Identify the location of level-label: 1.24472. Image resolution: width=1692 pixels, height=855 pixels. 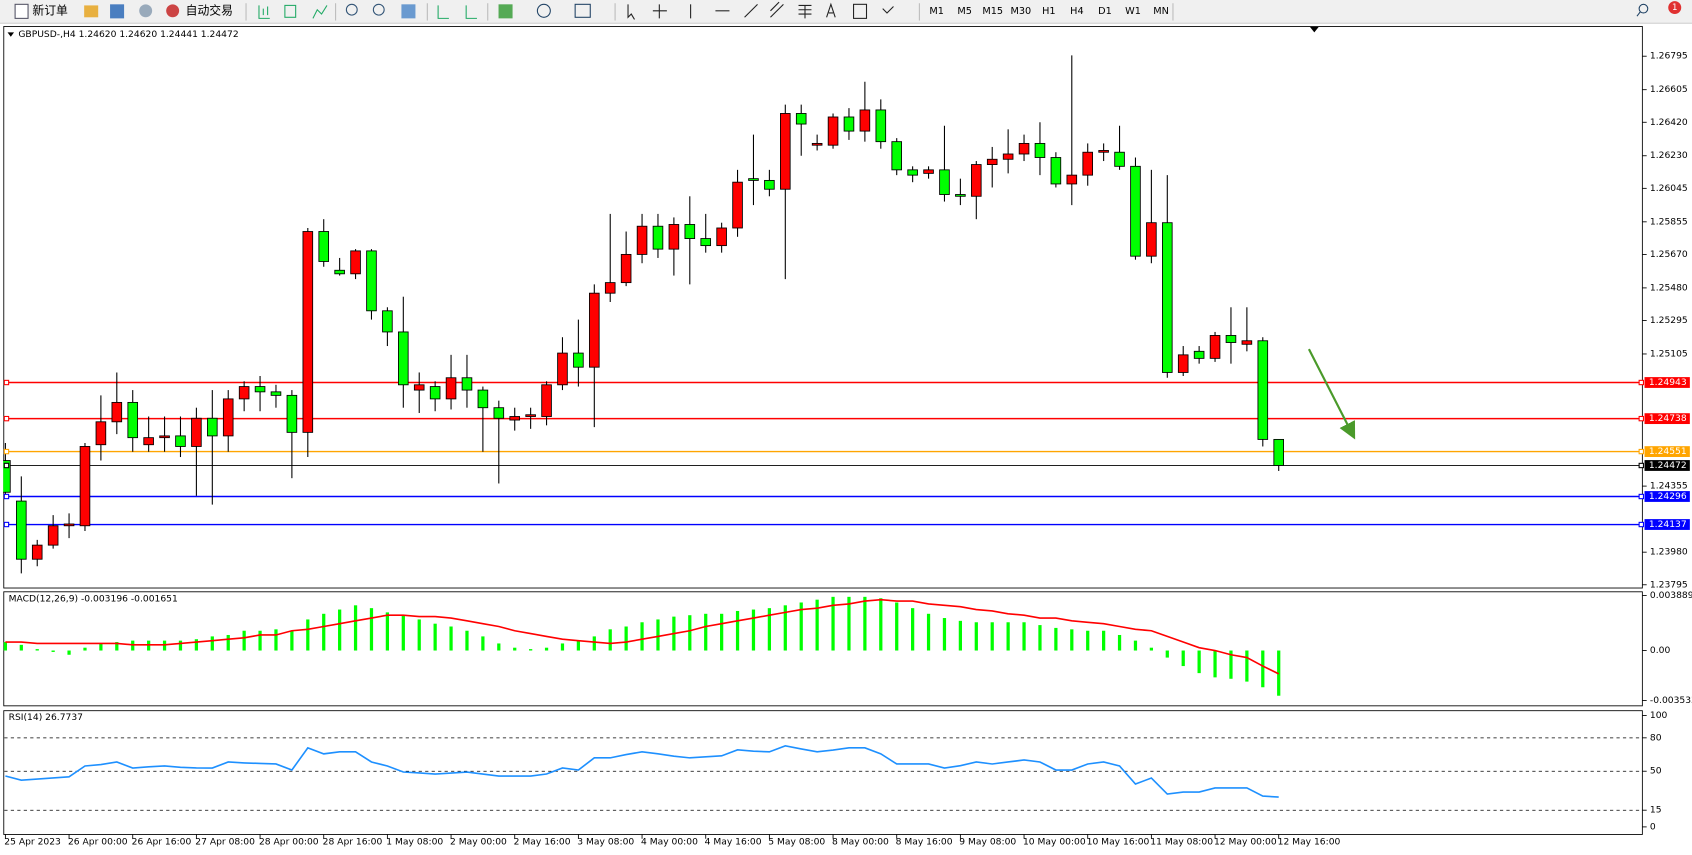
(1668, 465).